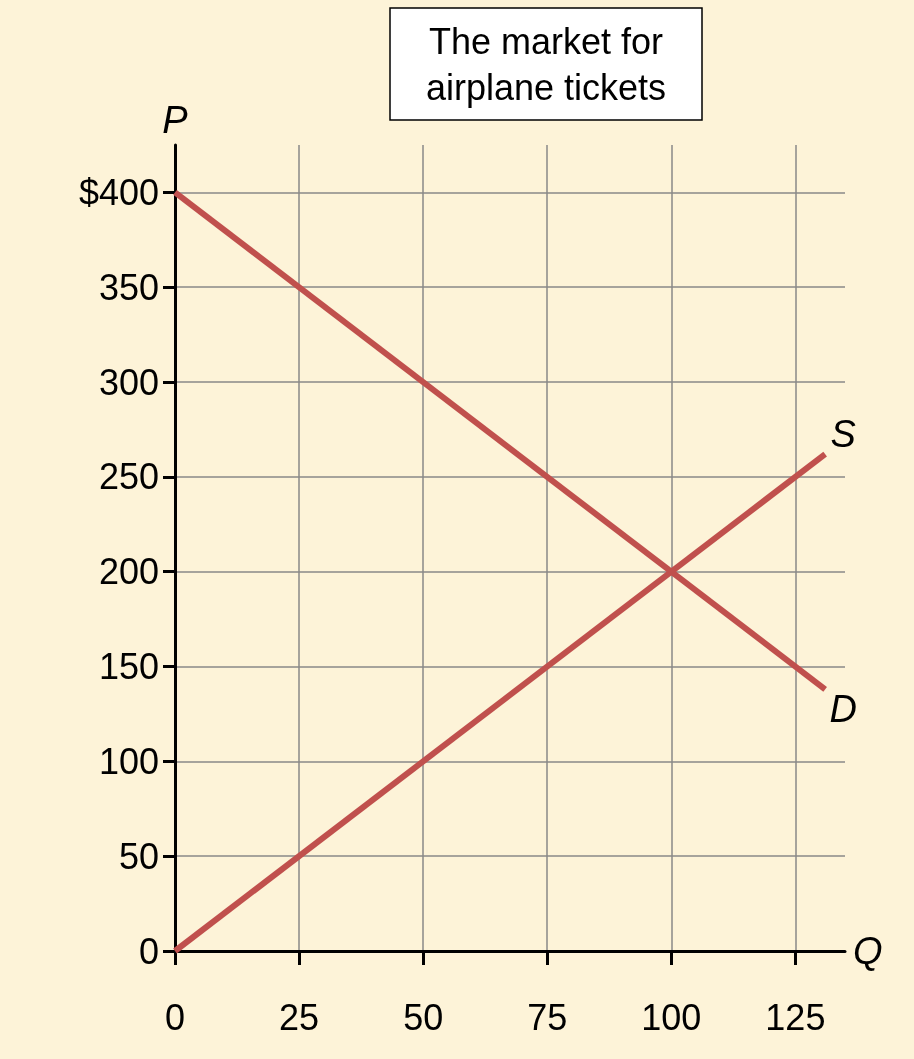 The width and height of the screenshot is (914, 1059). Describe the element at coordinates (671, 1017) in the screenshot. I see `x-tick-label: 100` at that location.